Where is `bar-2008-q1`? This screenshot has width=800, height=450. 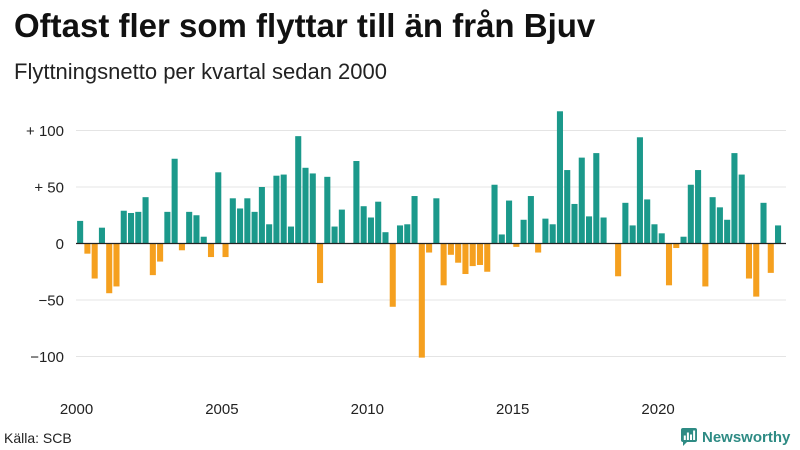
bar-2008-q1 is located at coordinates (312, 208).